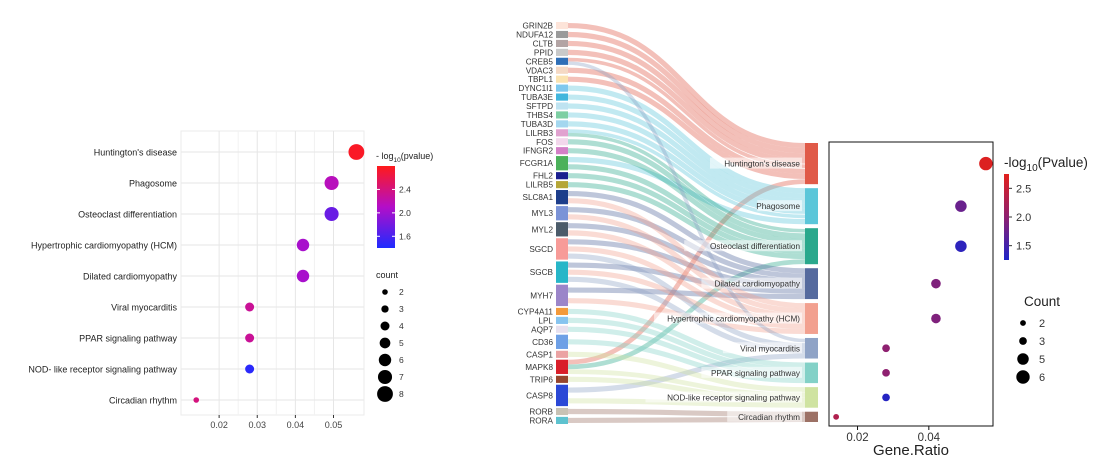 The height and width of the screenshot is (468, 1107). I want to click on left-colorbar-ticks: 1.6 2.0 2.4, so click(394, 212).